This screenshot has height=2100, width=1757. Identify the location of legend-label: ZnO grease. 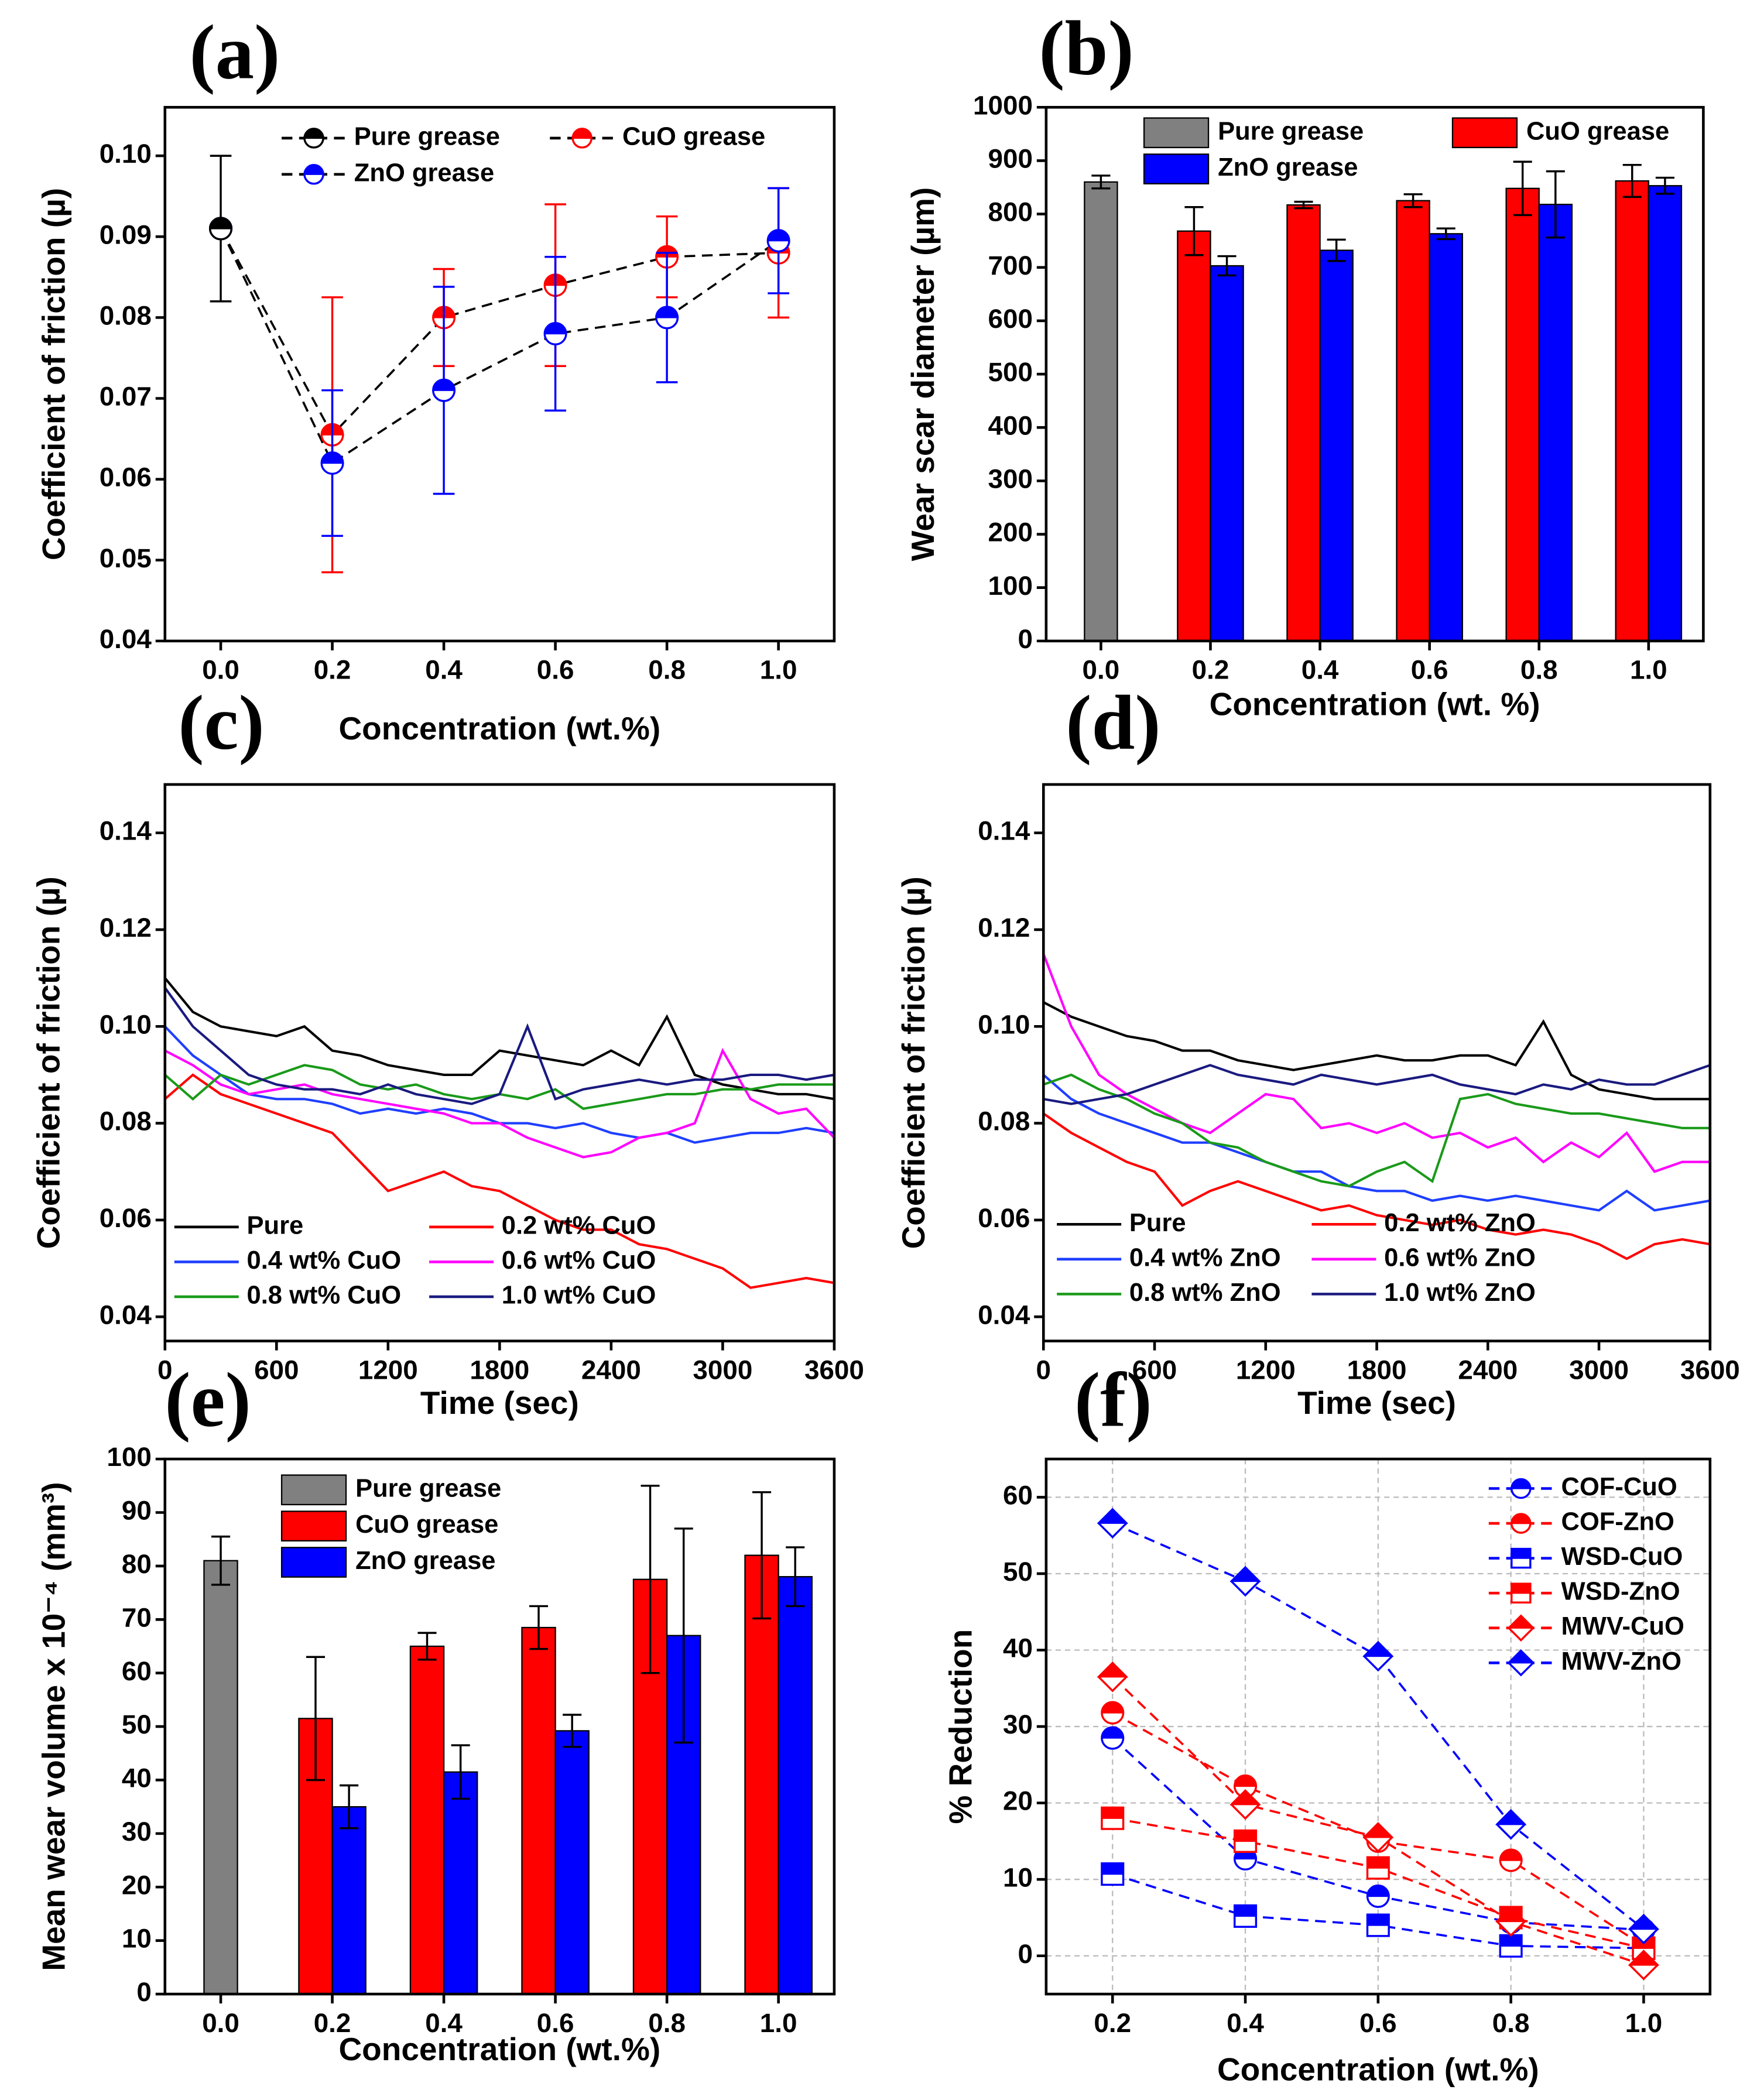
(1288, 167).